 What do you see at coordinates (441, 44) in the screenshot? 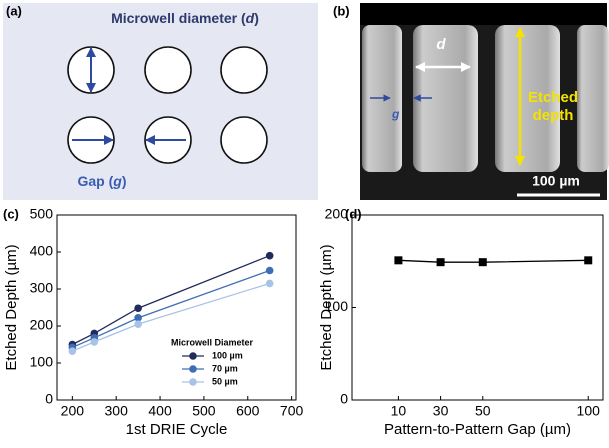
I see `d-label: d` at bounding box center [441, 44].